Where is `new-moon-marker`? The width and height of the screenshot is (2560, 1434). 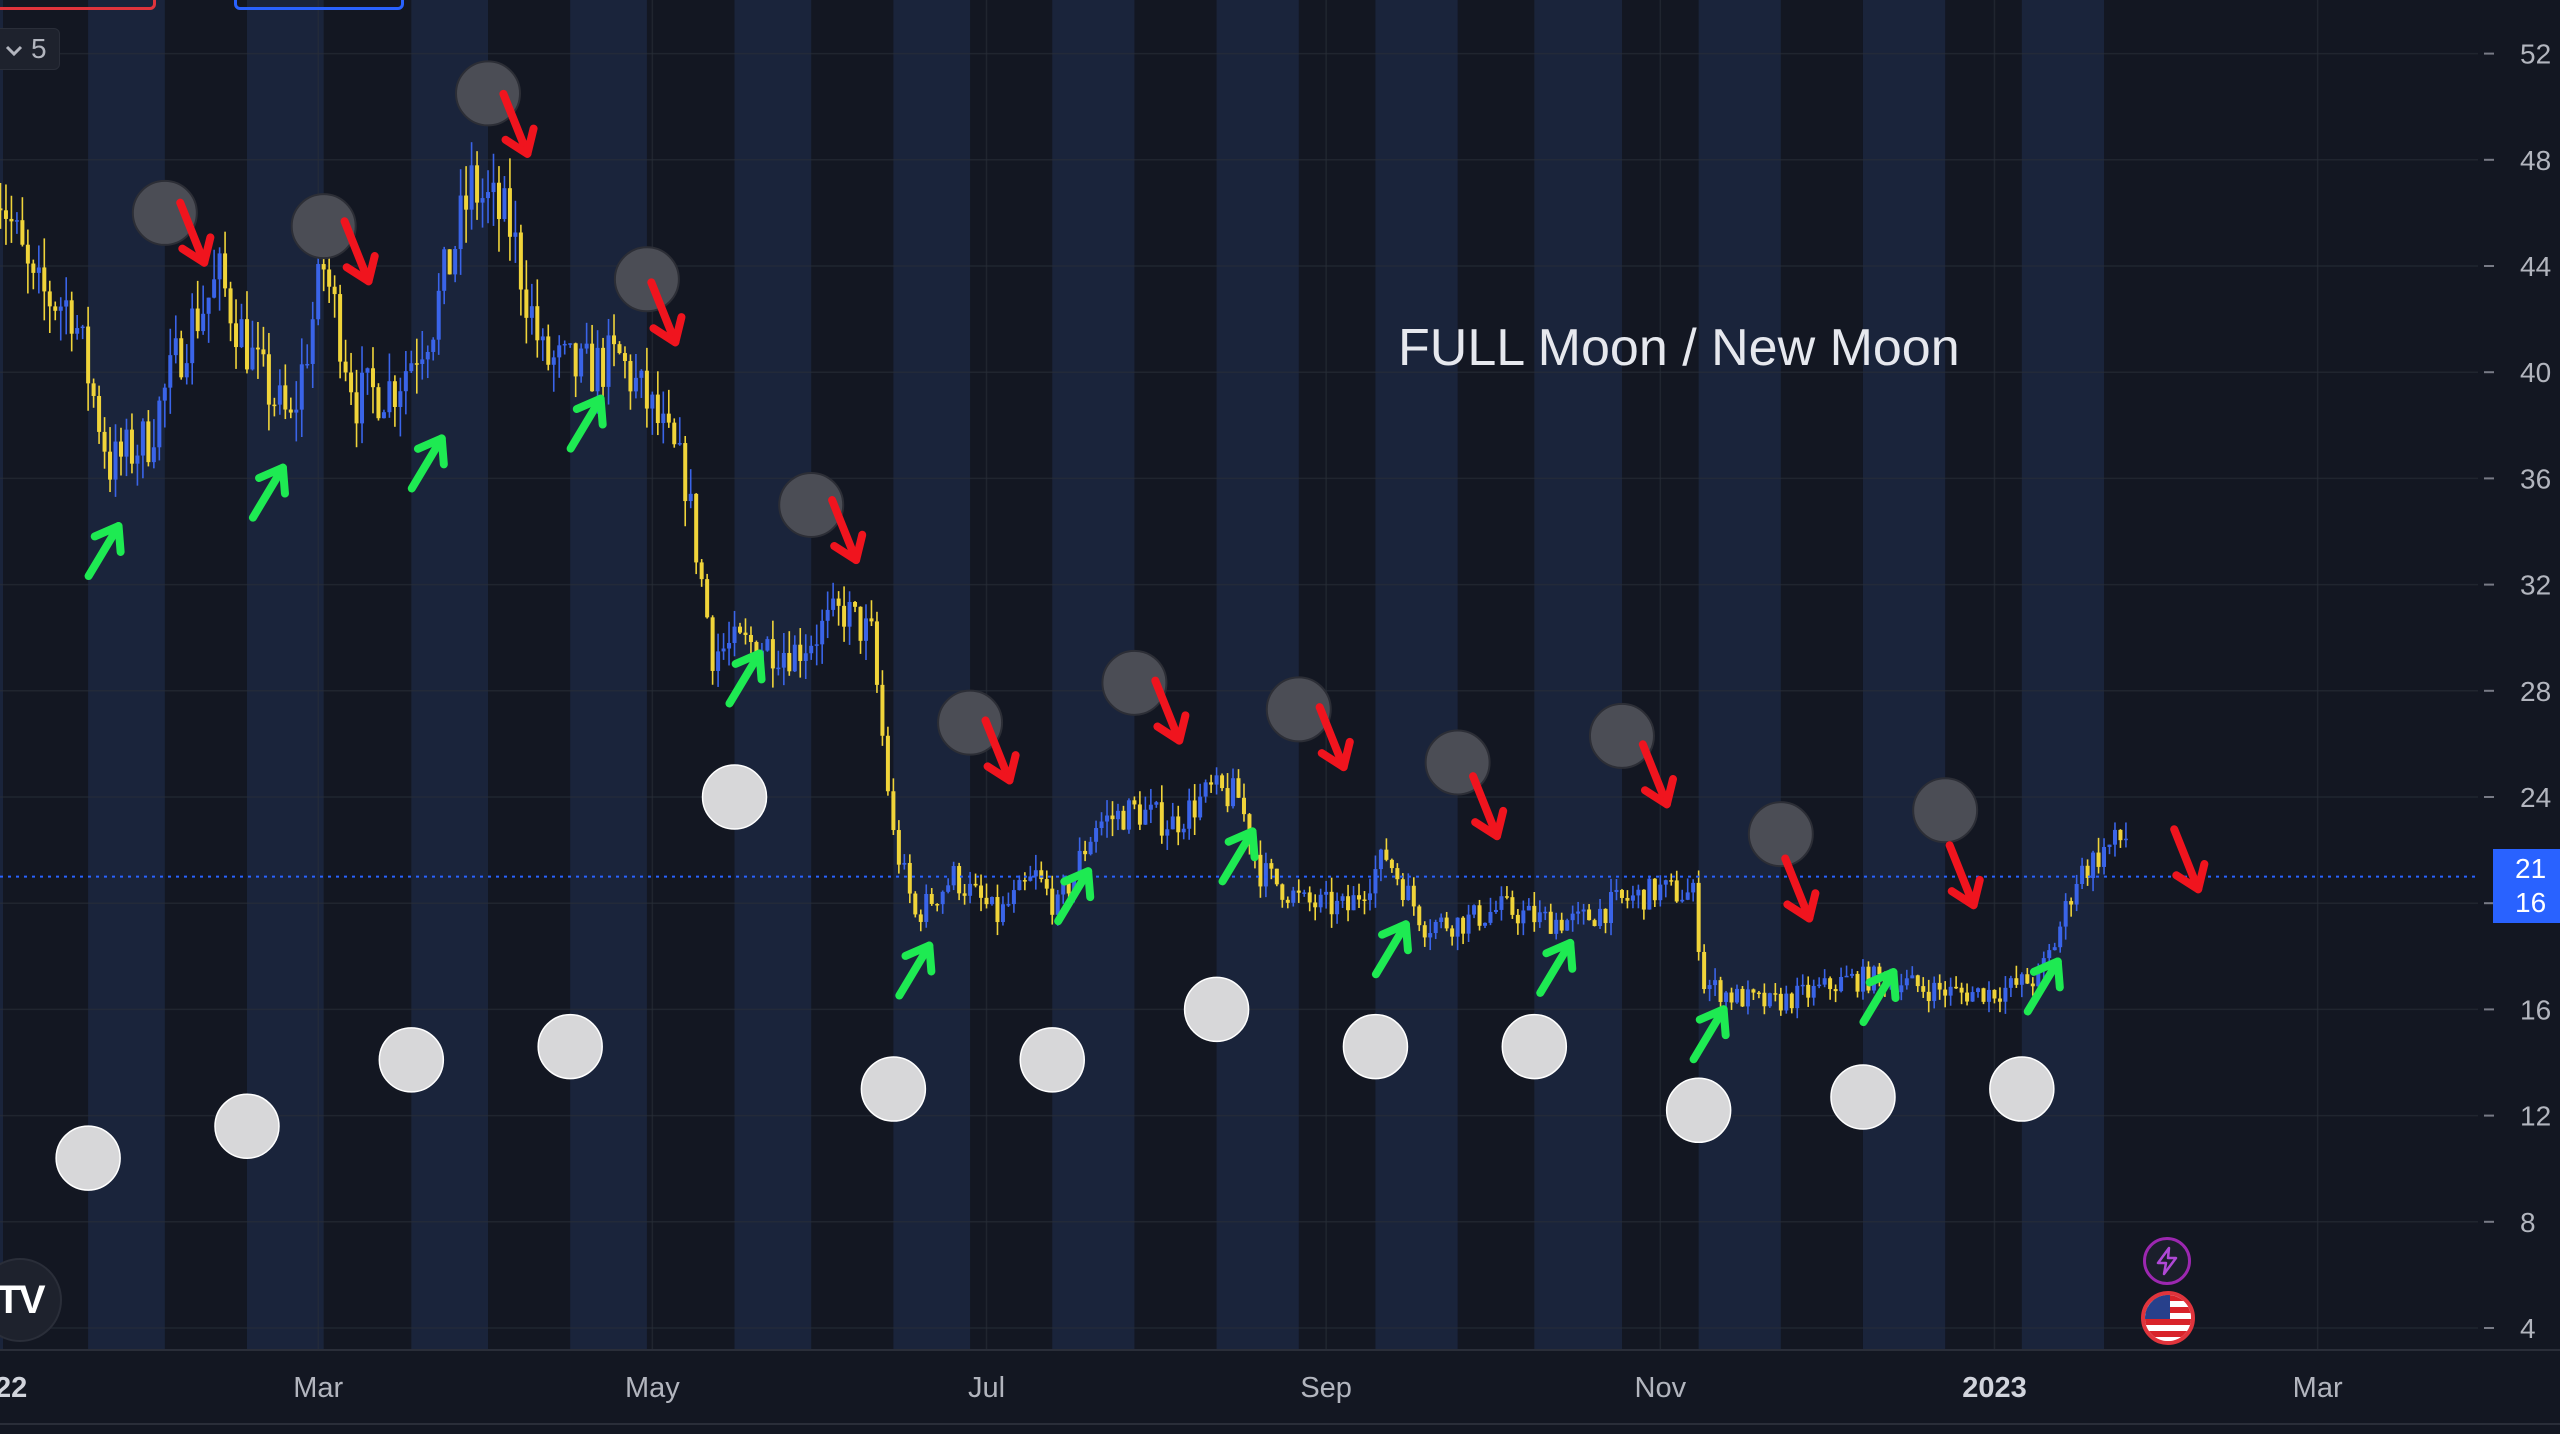 new-moon-marker is located at coordinates (1621, 735).